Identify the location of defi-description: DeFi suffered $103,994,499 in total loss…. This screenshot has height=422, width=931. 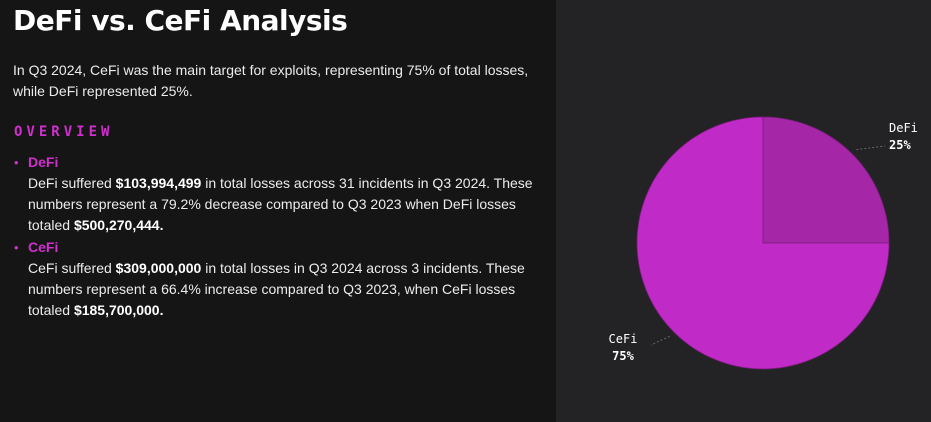
(280, 204).